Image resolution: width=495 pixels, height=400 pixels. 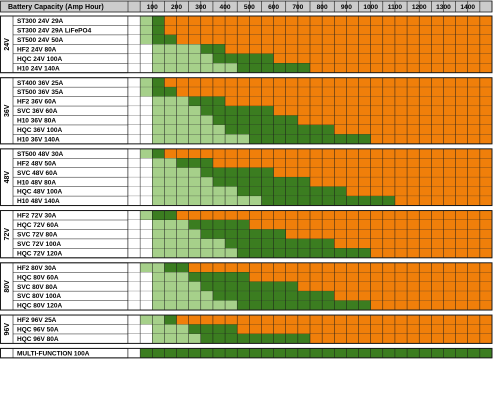 What do you see at coordinates (38, 225) in the screenshot?
I see `row-label: HQC 72V 60A` at bounding box center [38, 225].